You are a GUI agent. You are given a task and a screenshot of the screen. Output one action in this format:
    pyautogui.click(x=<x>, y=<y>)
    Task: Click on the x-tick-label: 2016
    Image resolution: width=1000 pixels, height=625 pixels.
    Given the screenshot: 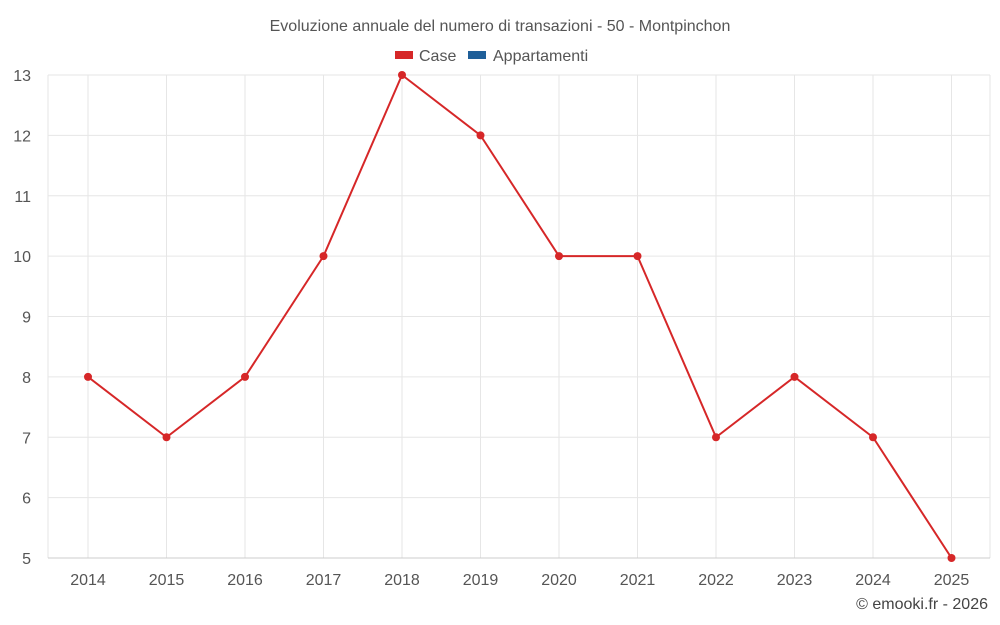 What is the action you would take?
    pyautogui.click(x=245, y=580)
    